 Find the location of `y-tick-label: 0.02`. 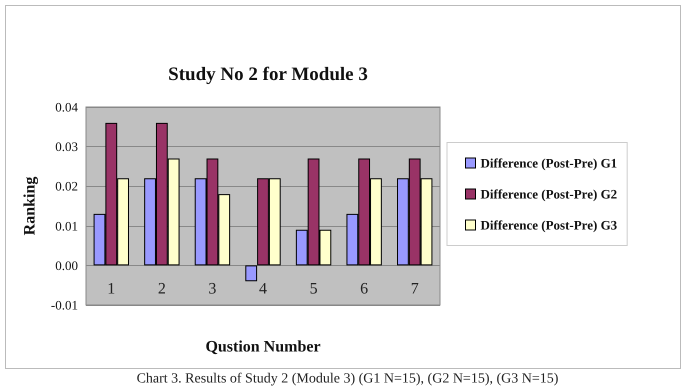

y-tick-label: 0.02 is located at coordinates (66, 186).